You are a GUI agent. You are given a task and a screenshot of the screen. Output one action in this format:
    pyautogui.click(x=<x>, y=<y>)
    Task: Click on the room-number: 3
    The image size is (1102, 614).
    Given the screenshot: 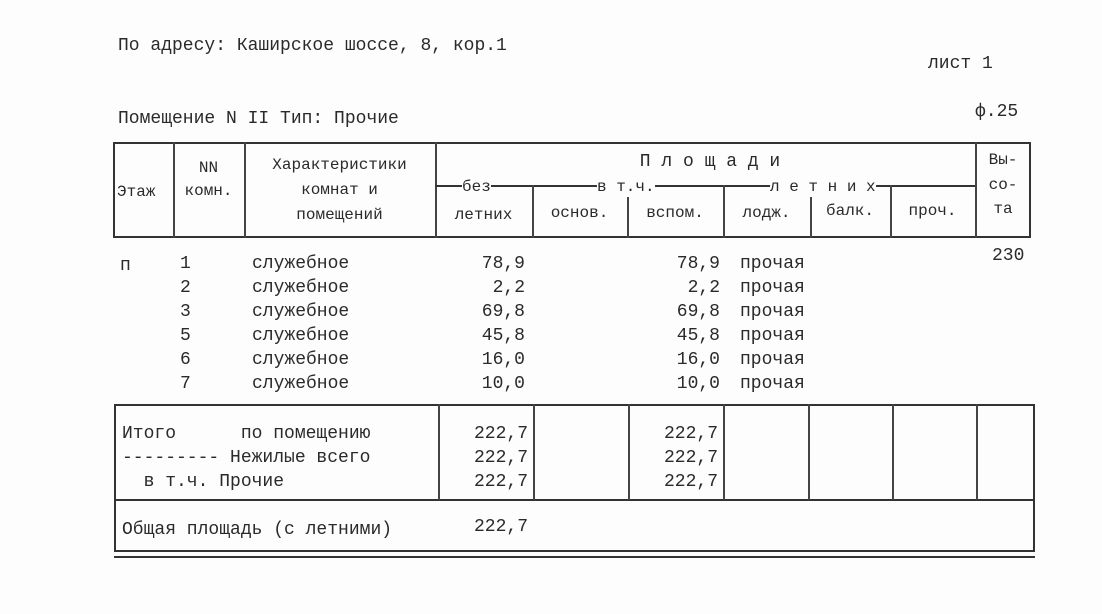 What is the action you would take?
    pyautogui.click(x=185, y=312)
    